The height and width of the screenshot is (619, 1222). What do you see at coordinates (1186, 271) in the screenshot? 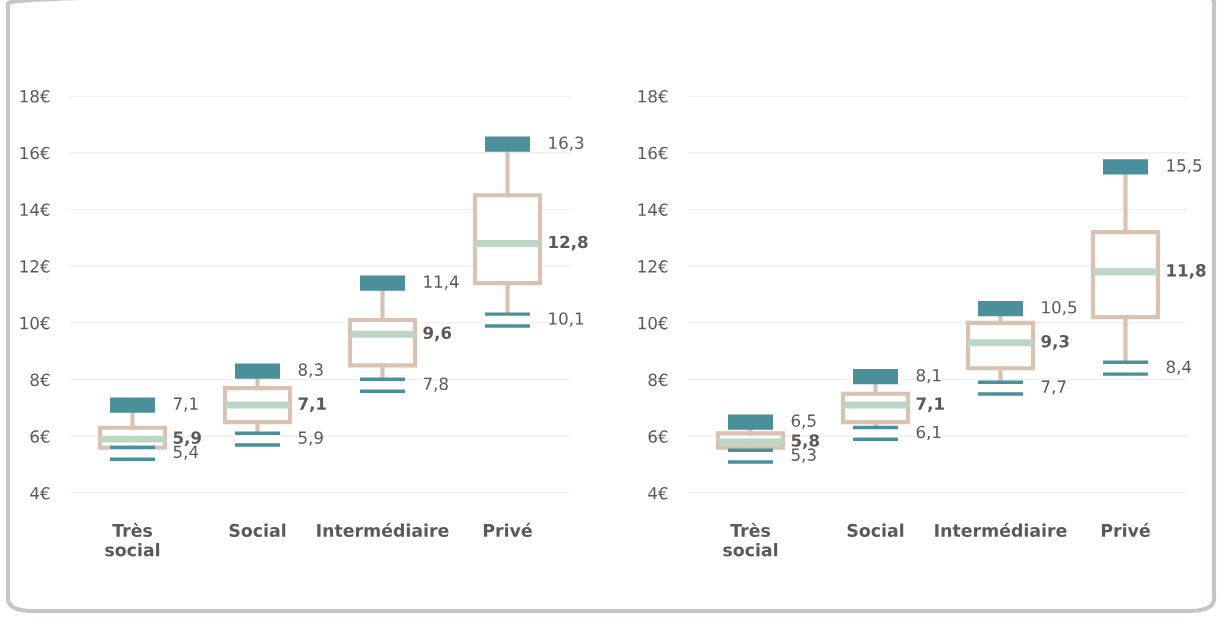
I see `annotation: 11,8` at bounding box center [1186, 271].